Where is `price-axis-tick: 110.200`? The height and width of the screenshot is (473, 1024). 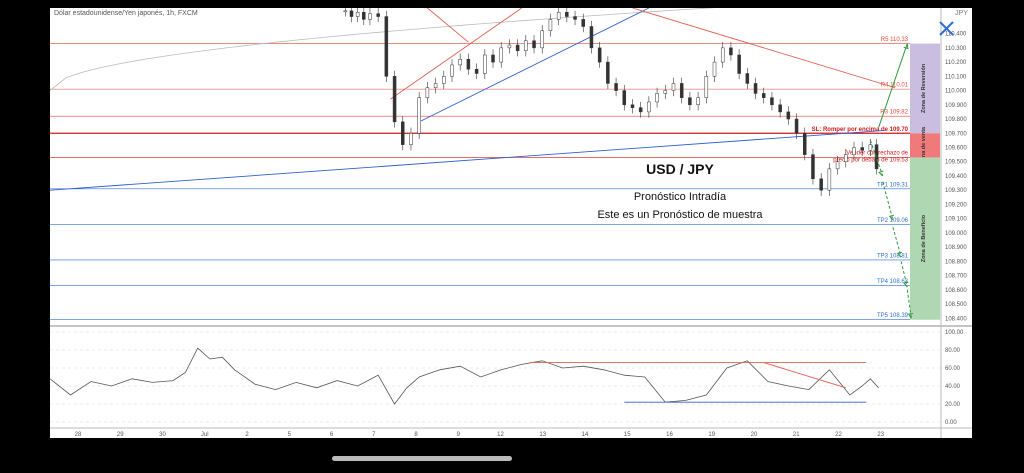
price-axis-tick: 110.200 is located at coordinates (956, 63).